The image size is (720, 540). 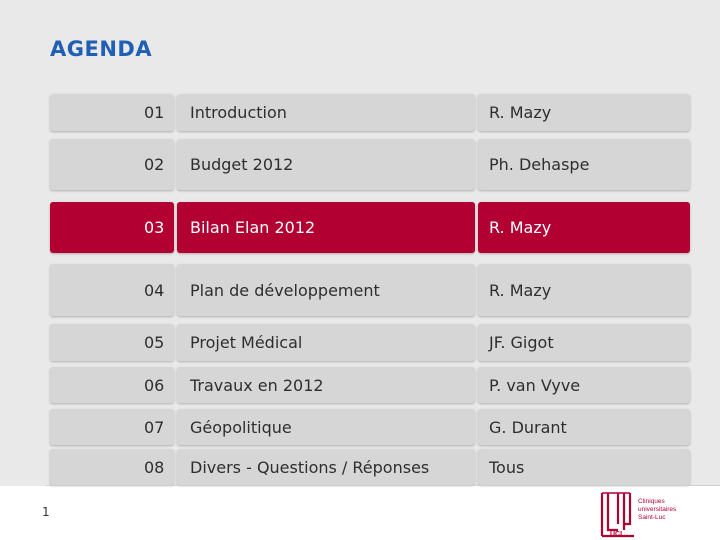 I want to click on logo-line-1: Cliniques, so click(x=651, y=501).